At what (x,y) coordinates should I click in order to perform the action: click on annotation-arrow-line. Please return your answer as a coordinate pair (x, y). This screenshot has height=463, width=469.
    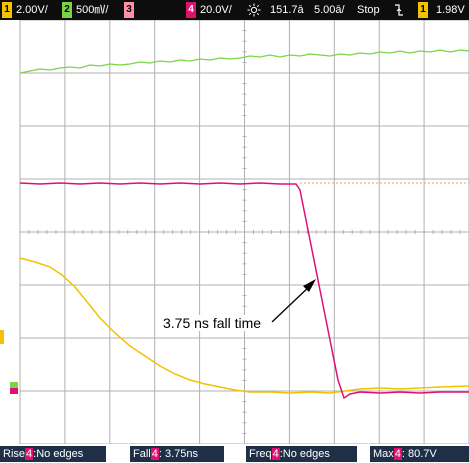
    Looking at the image, I should click on (292, 303).